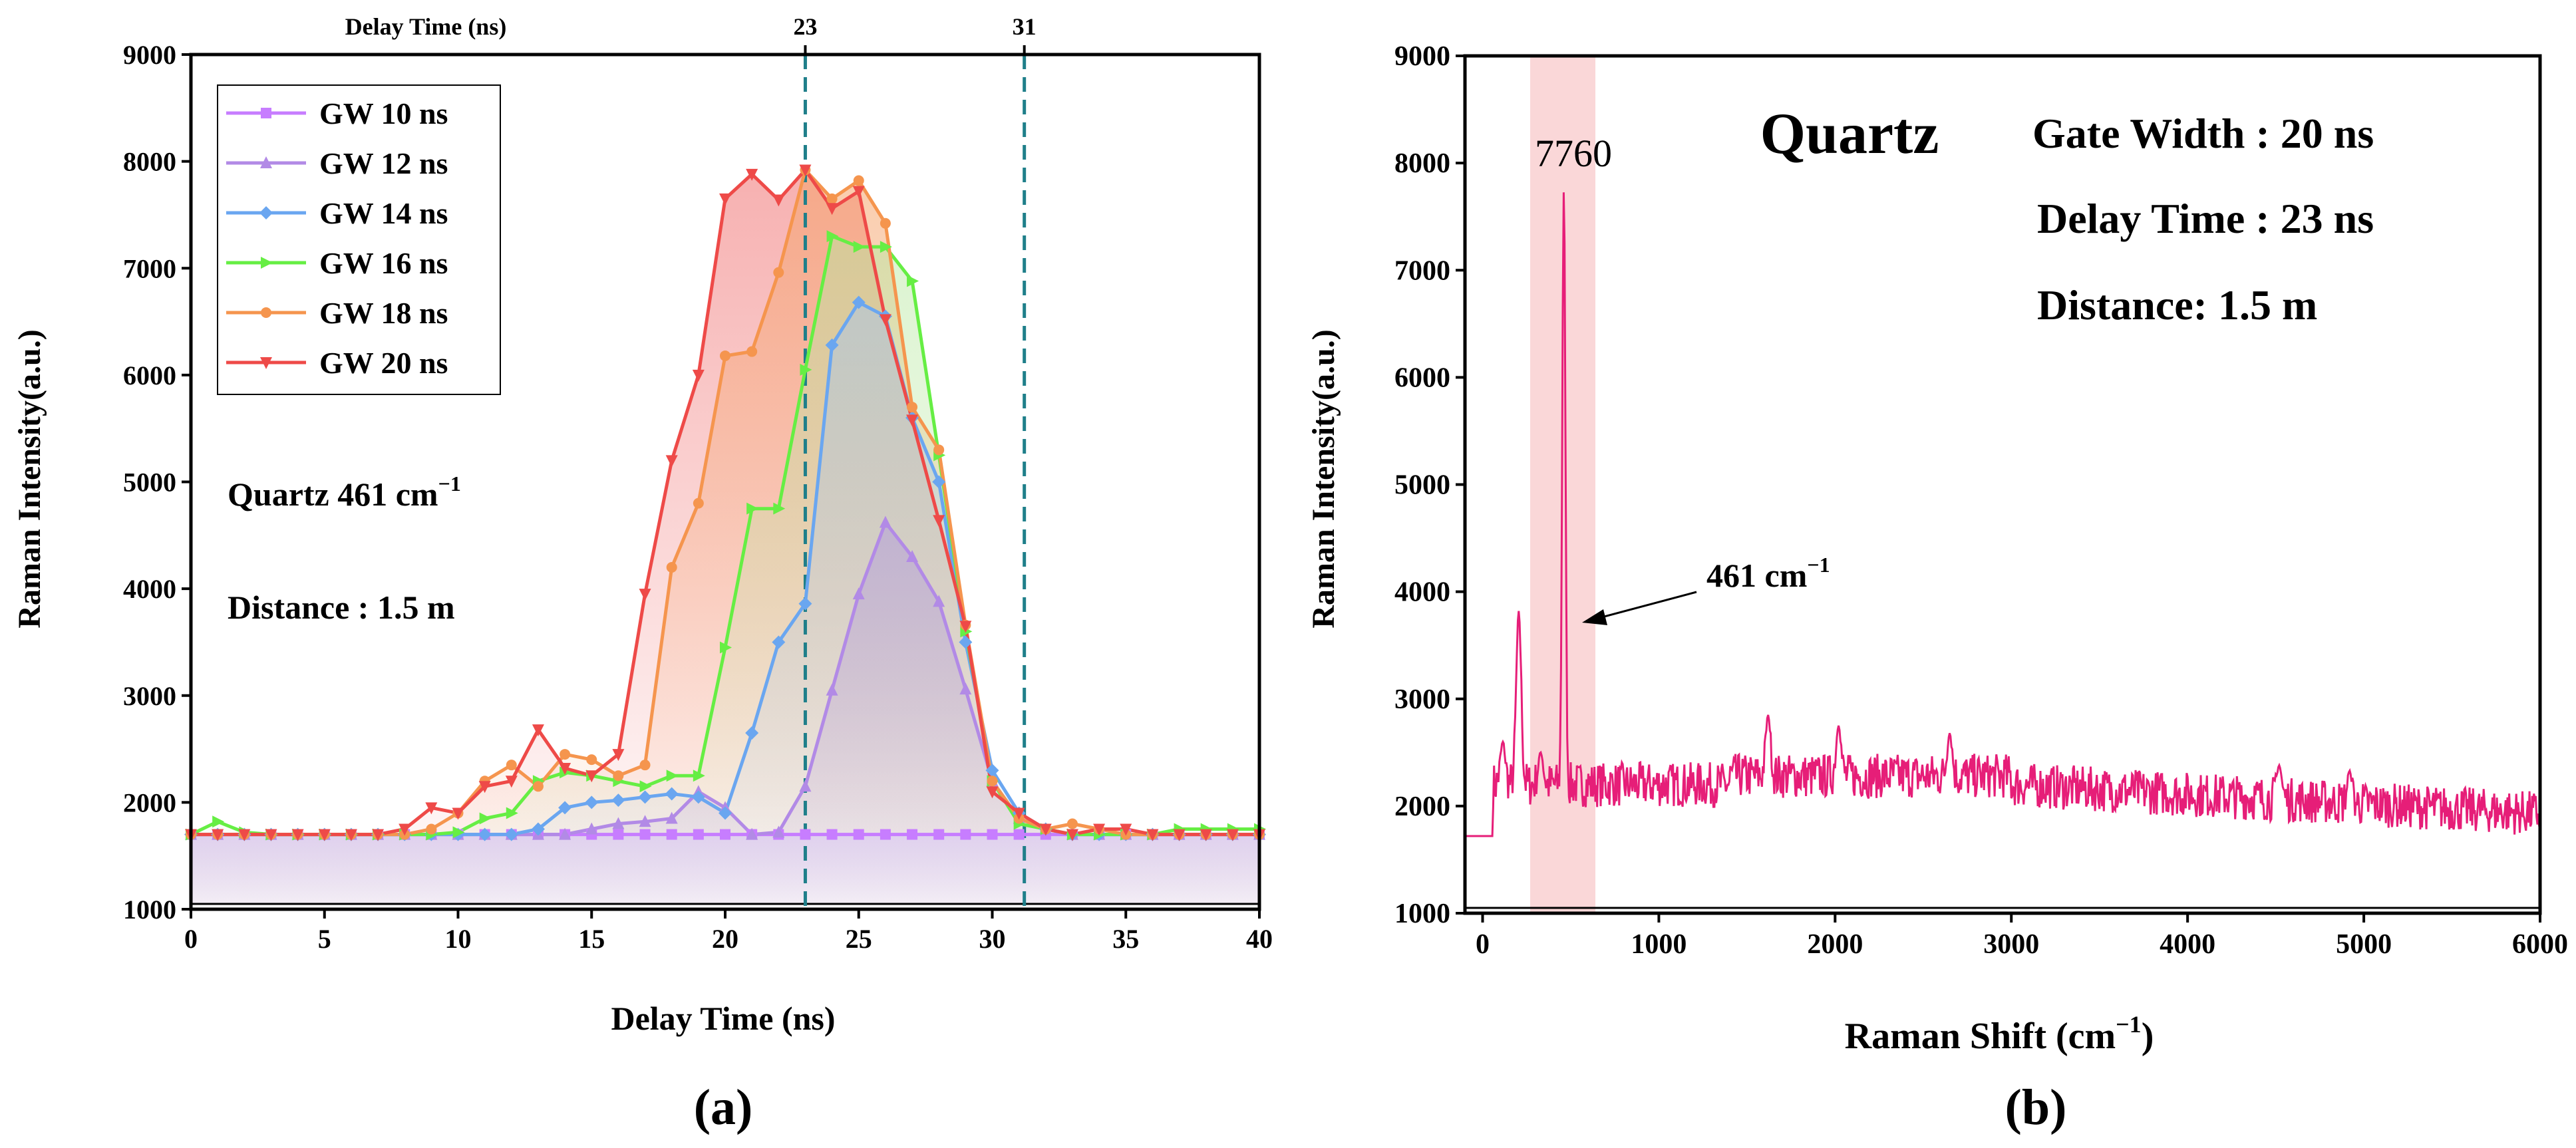 The width and height of the screenshot is (2576, 1148). Describe the element at coordinates (1125, 939) in the screenshot. I see `chart-a-x-tick-label: 35` at that location.